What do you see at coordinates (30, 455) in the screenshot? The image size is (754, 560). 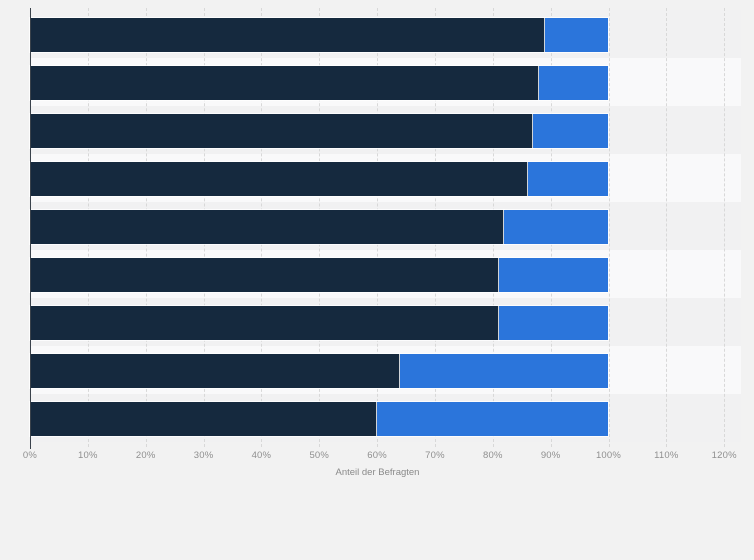 I see `x-tick-label: 0%` at bounding box center [30, 455].